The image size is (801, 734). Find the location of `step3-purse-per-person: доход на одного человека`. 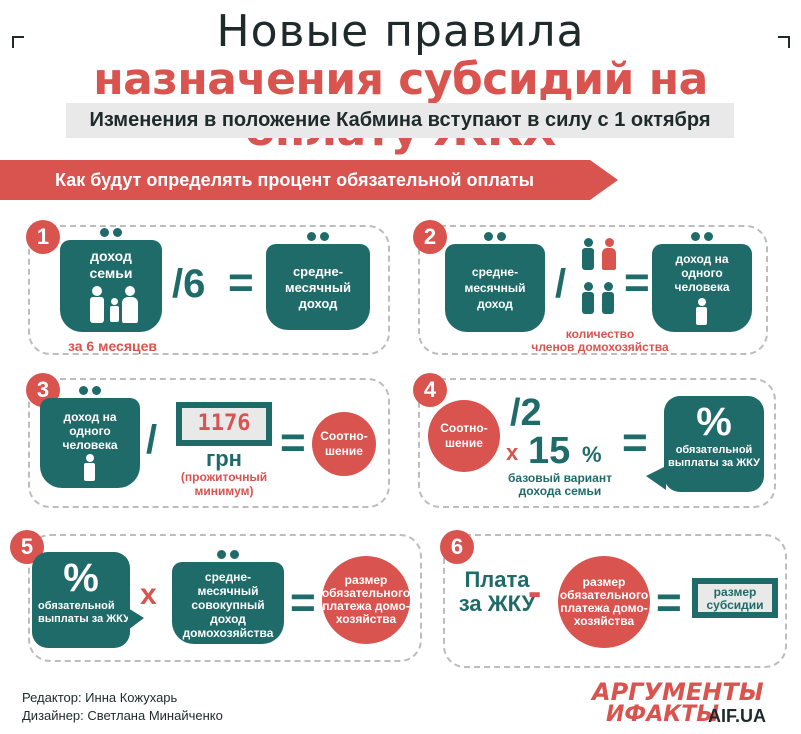

step3-purse-per-person: доход на одного человека is located at coordinates (90, 437).